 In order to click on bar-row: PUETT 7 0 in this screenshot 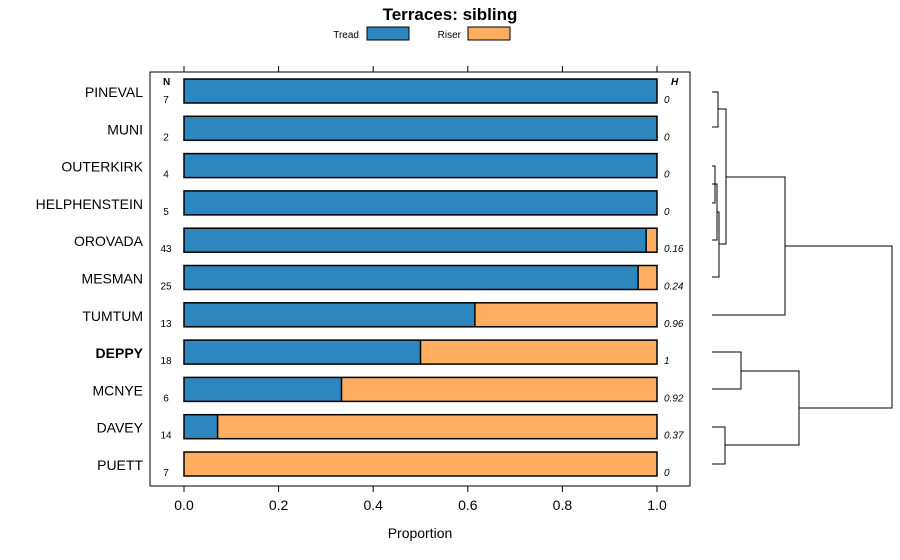, I will do `click(383, 465)`.